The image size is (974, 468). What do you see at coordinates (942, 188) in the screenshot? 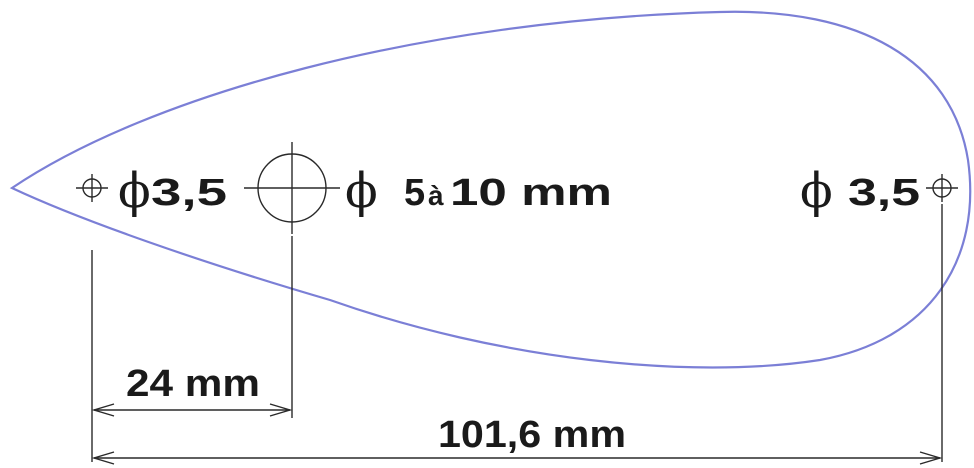
I see `right-hole-symbol` at bounding box center [942, 188].